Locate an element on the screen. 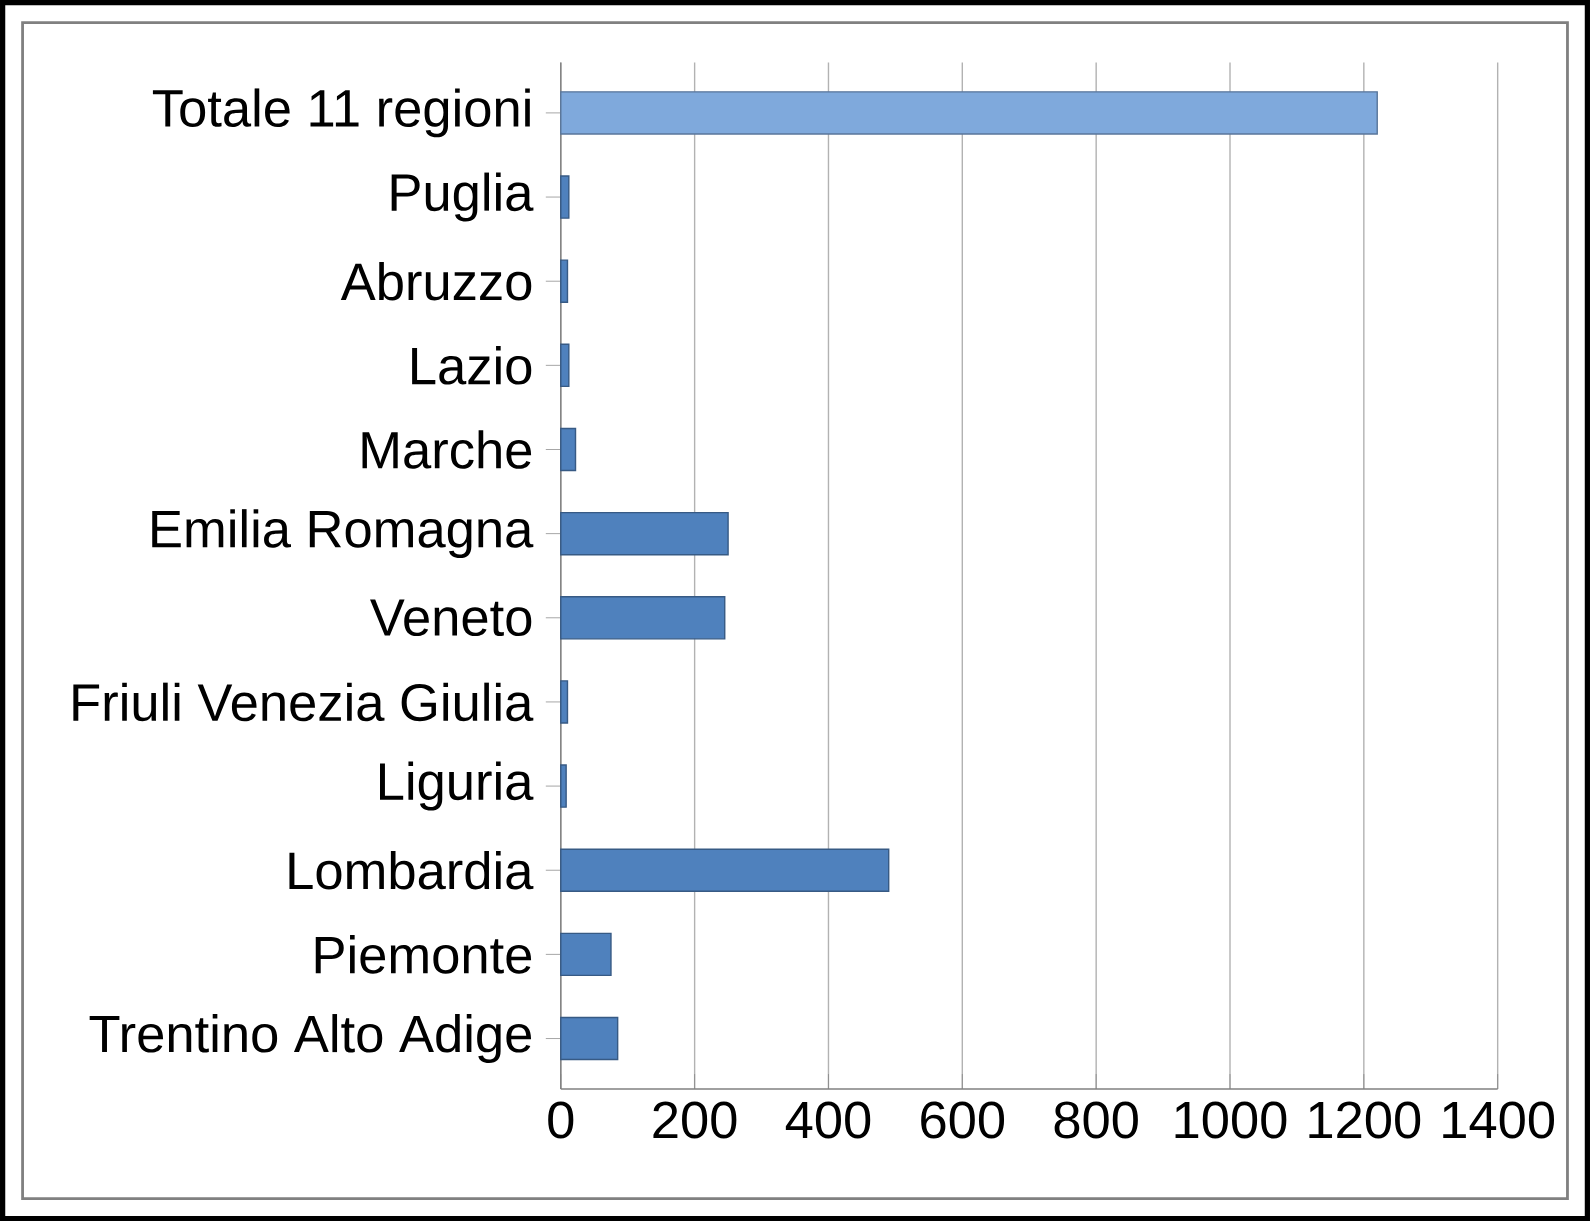 The height and width of the screenshot is (1221, 1590). x-tick-label: 800 is located at coordinates (1096, 1120).